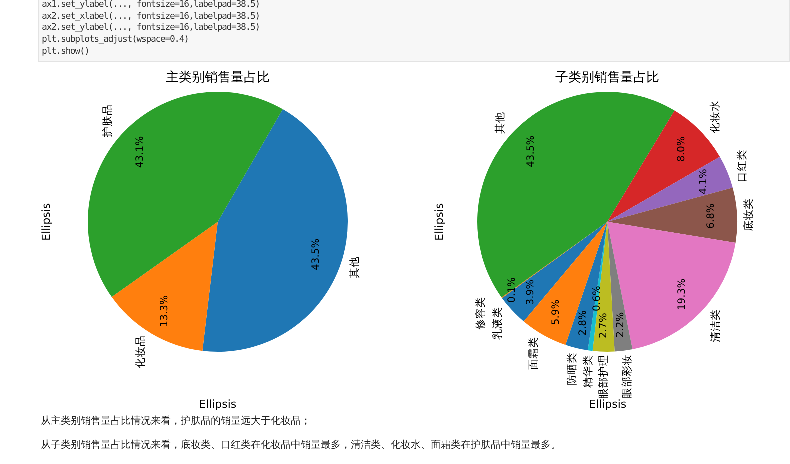 Image resolution: width=790 pixels, height=464 pixels. I want to click on slice-label: 乳液类, so click(497, 323).